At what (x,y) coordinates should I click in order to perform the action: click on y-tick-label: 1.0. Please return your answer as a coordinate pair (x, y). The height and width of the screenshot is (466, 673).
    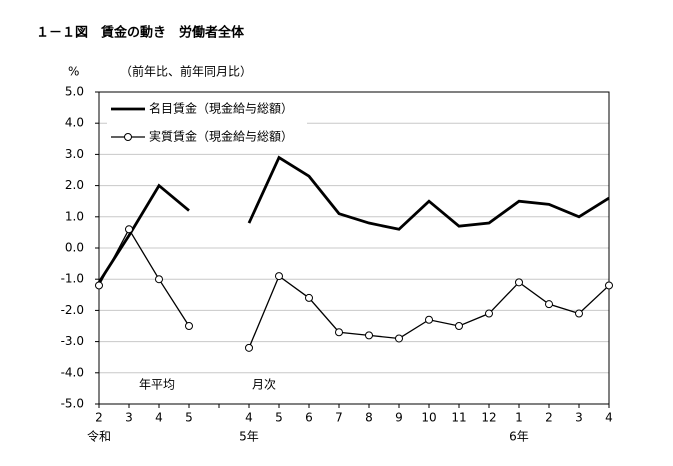
    Looking at the image, I should click on (74, 216).